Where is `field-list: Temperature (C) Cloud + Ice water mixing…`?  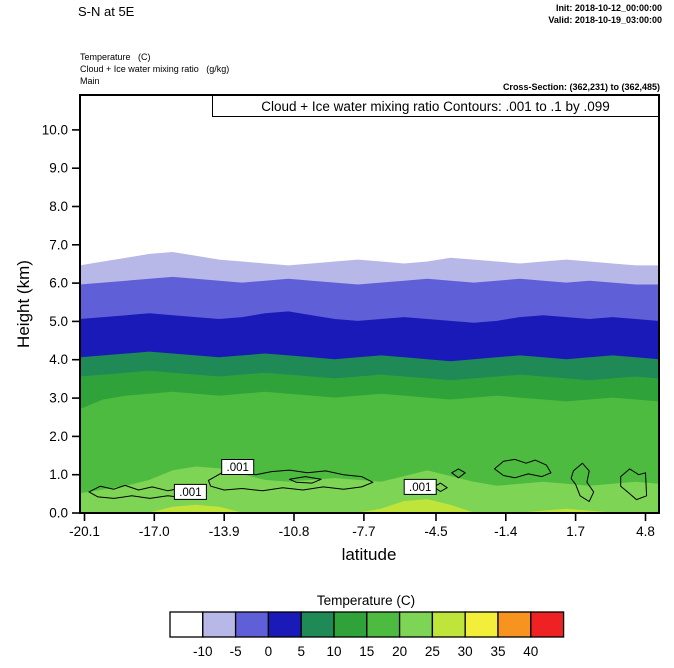
field-list: Temperature (C) Cloud + Ice water mixing… is located at coordinates (154, 69).